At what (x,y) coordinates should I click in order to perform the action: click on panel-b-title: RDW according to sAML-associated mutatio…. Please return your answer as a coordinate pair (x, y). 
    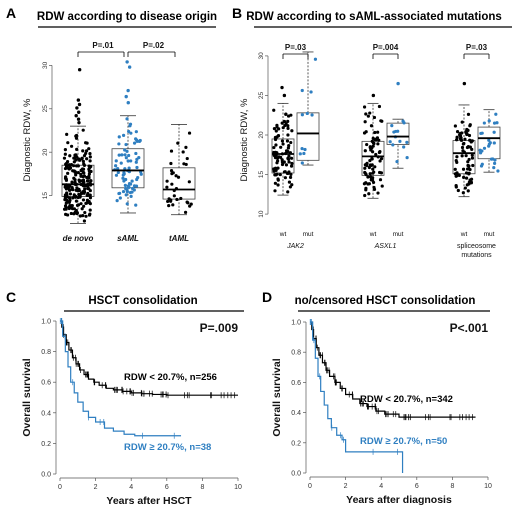
    Looking at the image, I should click on (374, 17).